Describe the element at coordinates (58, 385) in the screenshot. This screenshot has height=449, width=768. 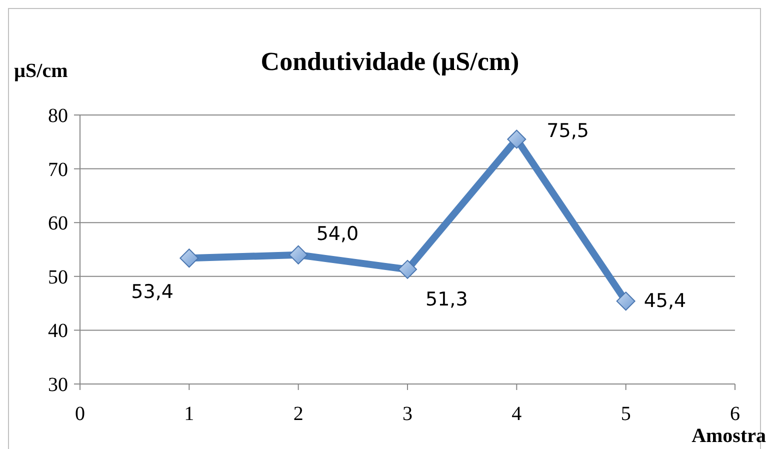
I see `y-tick-label: 30` at that location.